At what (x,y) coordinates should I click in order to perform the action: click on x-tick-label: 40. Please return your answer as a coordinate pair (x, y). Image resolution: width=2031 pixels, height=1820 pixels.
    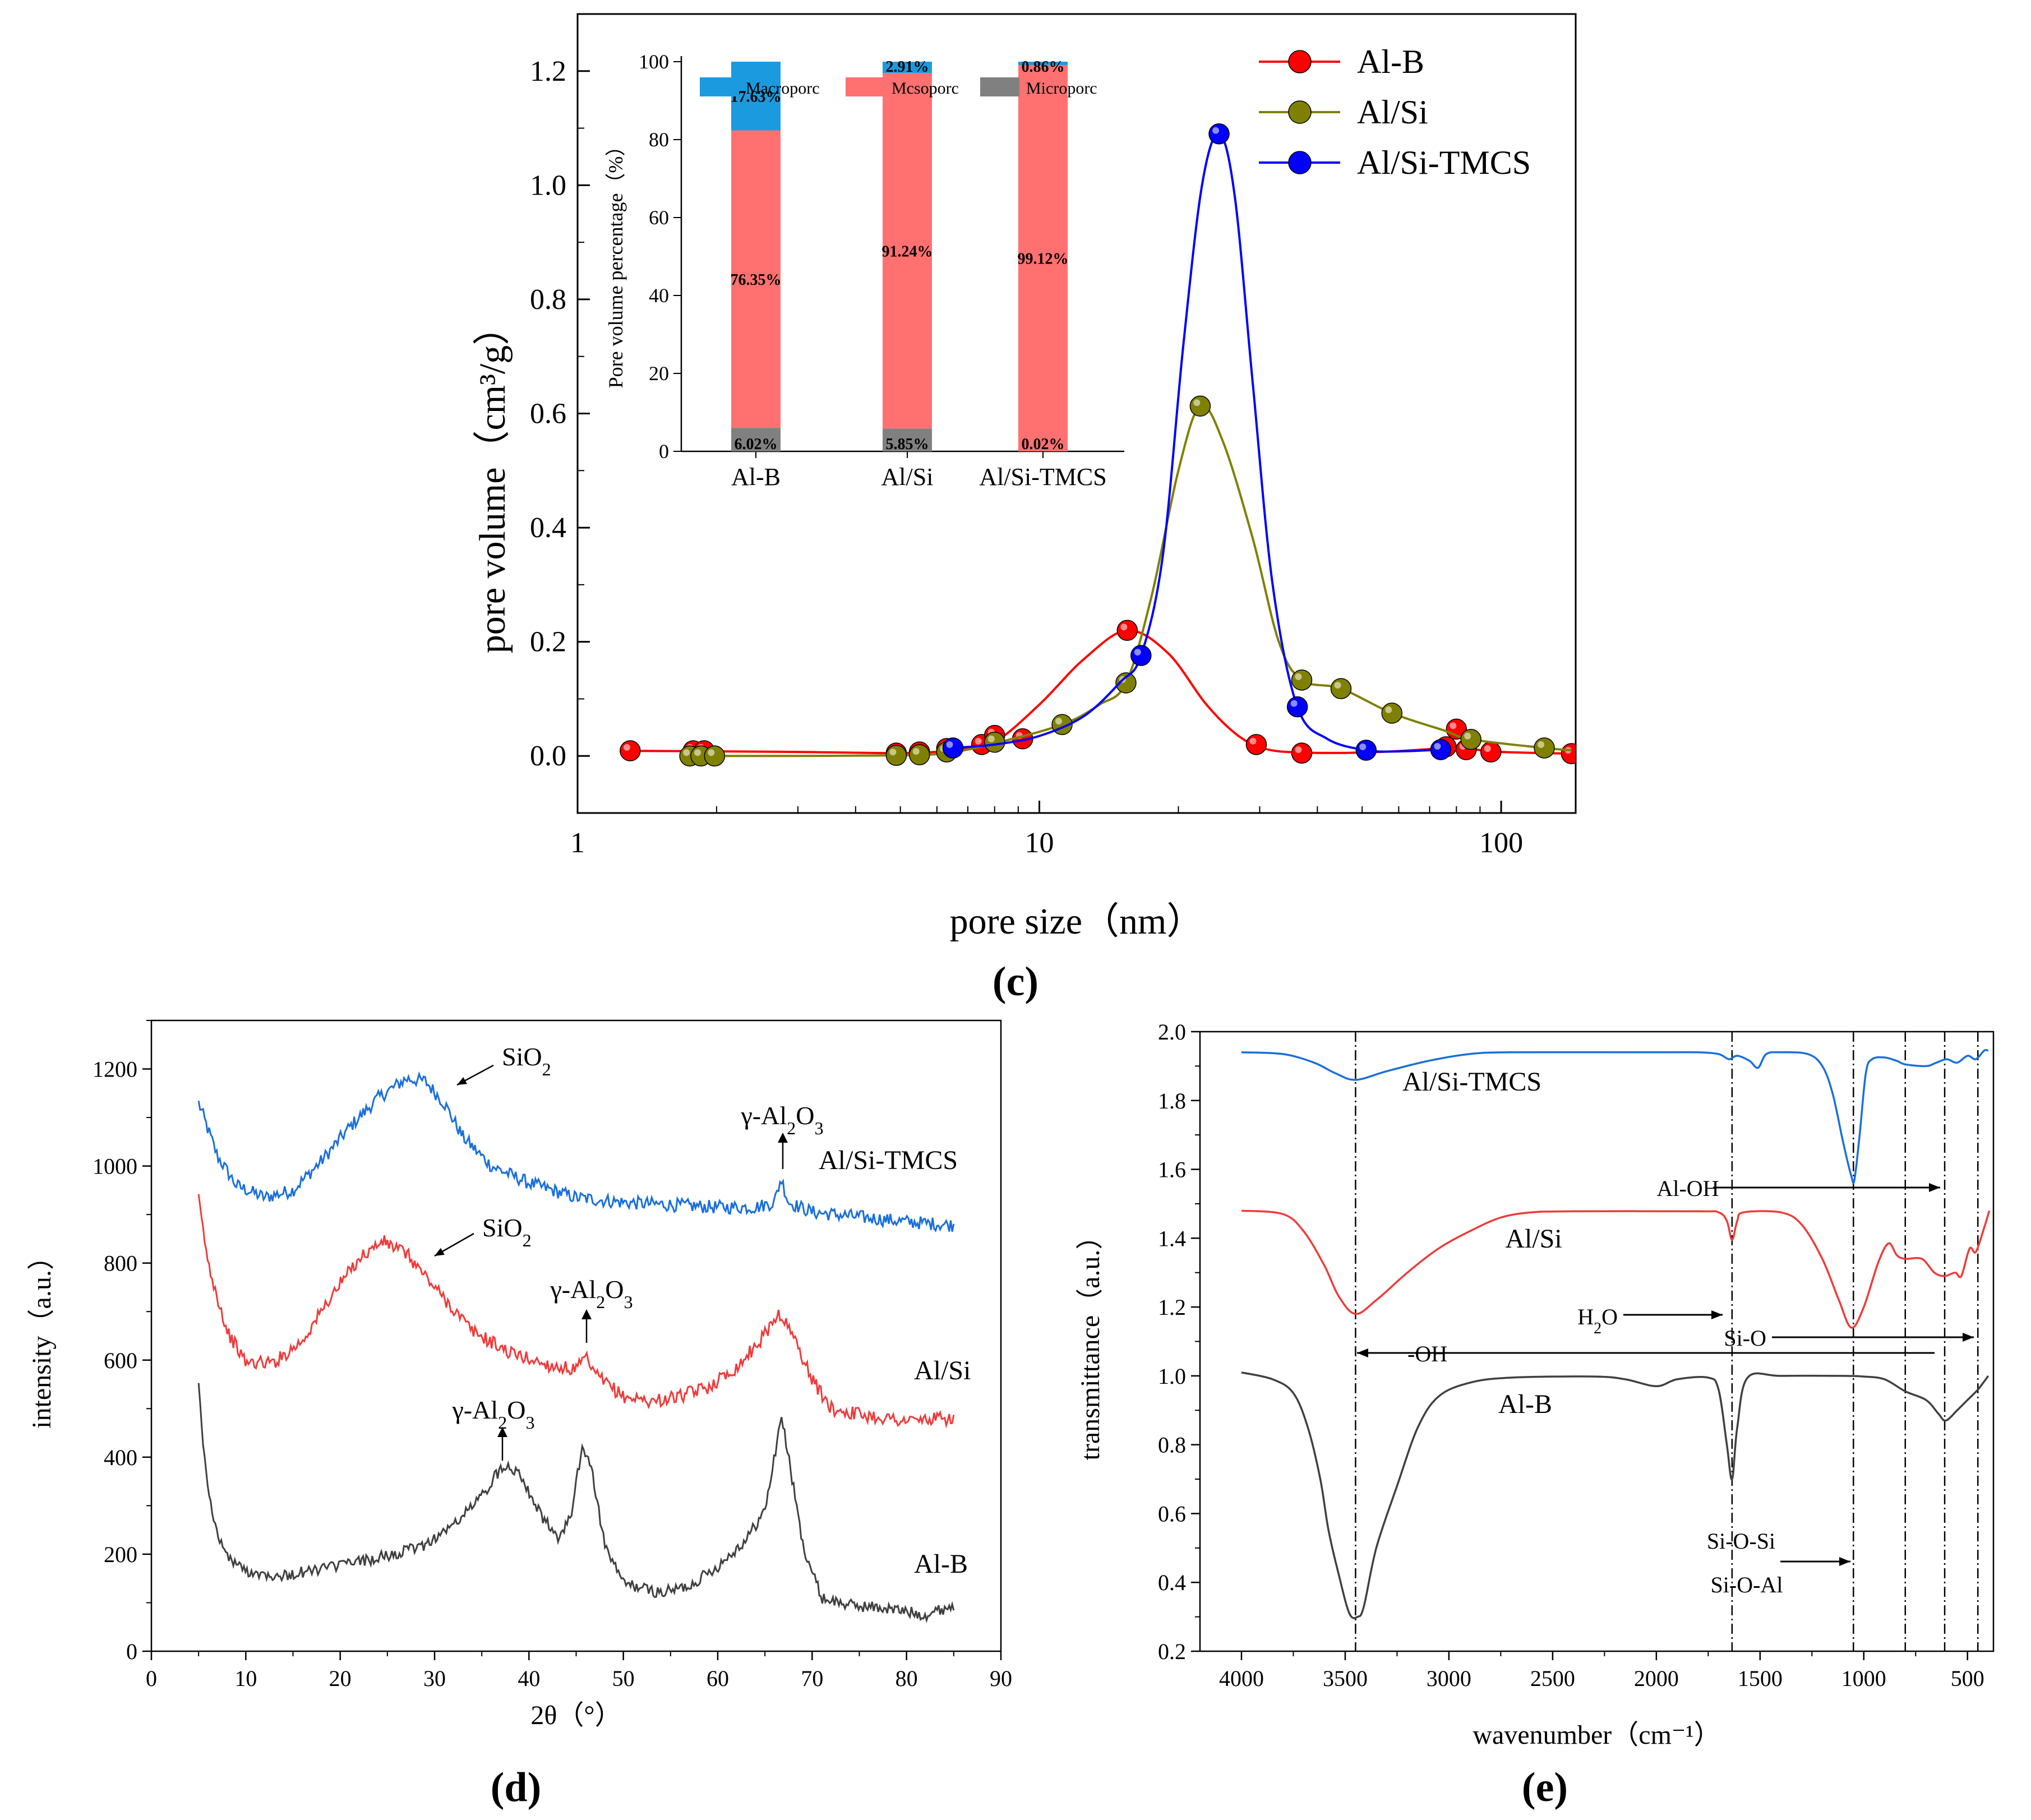
    Looking at the image, I should click on (529, 1679).